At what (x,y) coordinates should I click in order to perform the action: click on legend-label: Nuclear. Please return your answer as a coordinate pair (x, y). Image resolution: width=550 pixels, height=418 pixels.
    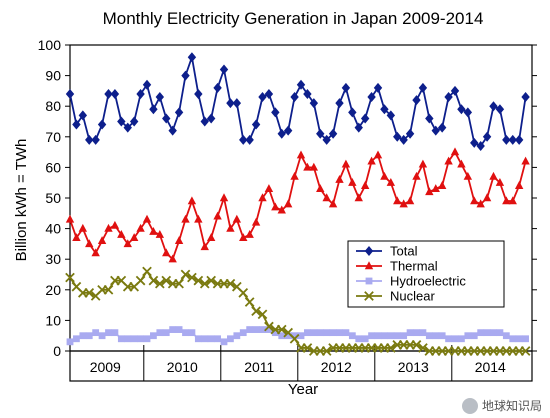
    Looking at the image, I should click on (412, 296).